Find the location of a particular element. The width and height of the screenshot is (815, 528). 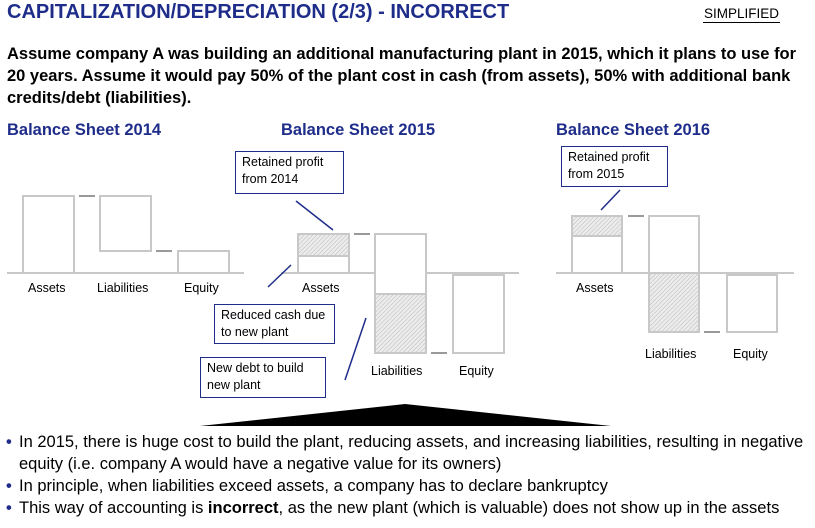

label-equity-2014: Equity is located at coordinates (201, 288).